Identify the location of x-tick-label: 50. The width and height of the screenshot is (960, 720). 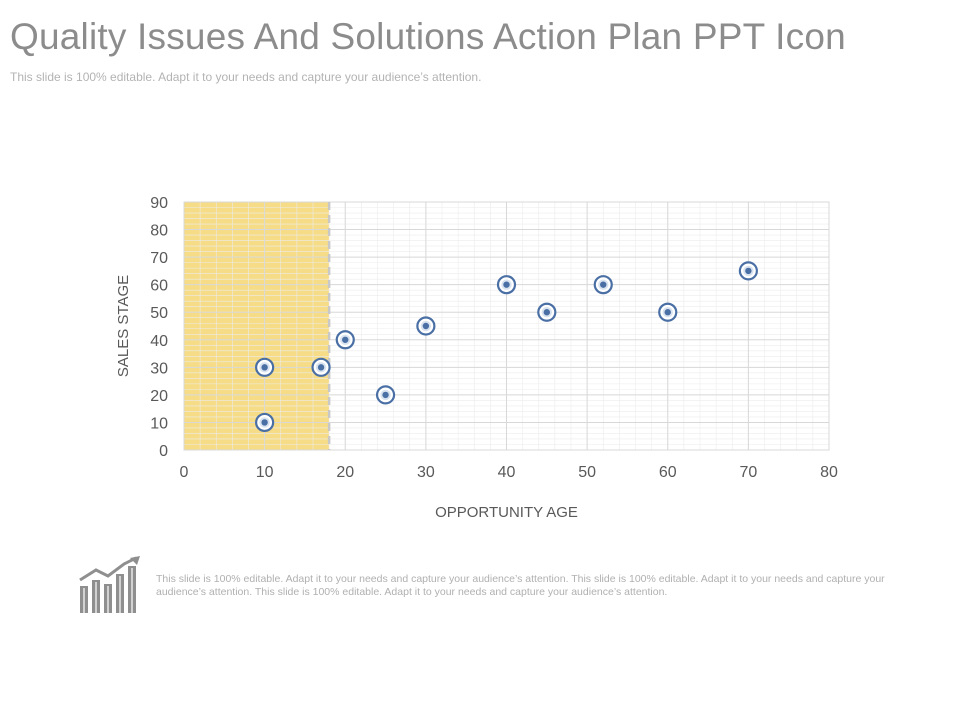
(587, 472).